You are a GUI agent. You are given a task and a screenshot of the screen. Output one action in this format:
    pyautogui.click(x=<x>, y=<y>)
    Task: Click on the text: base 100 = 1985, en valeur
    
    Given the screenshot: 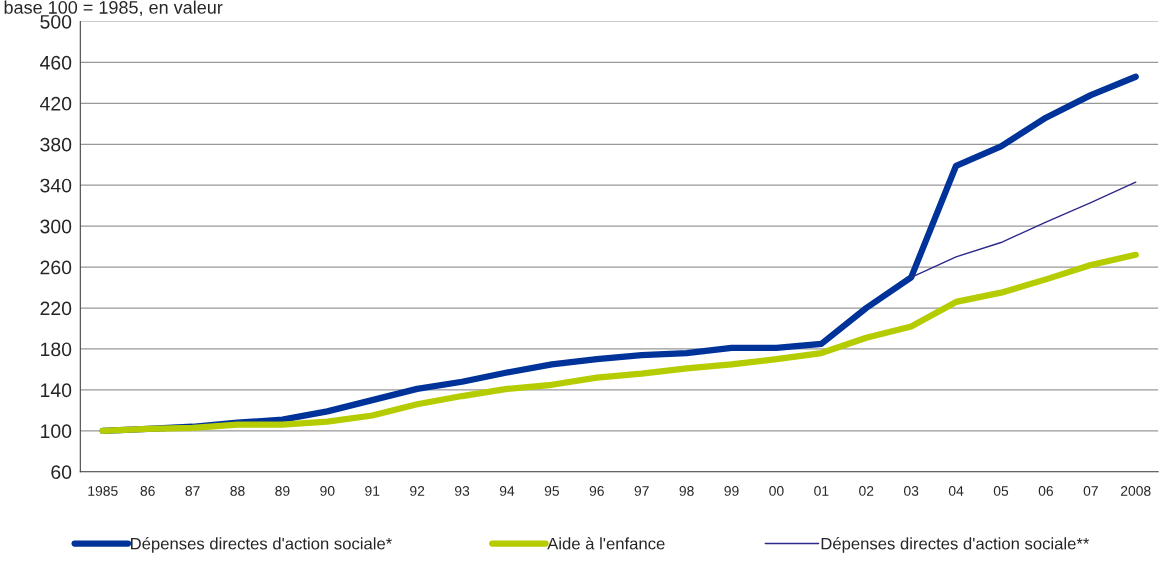 What is the action you would take?
    pyautogui.click(x=113, y=8)
    